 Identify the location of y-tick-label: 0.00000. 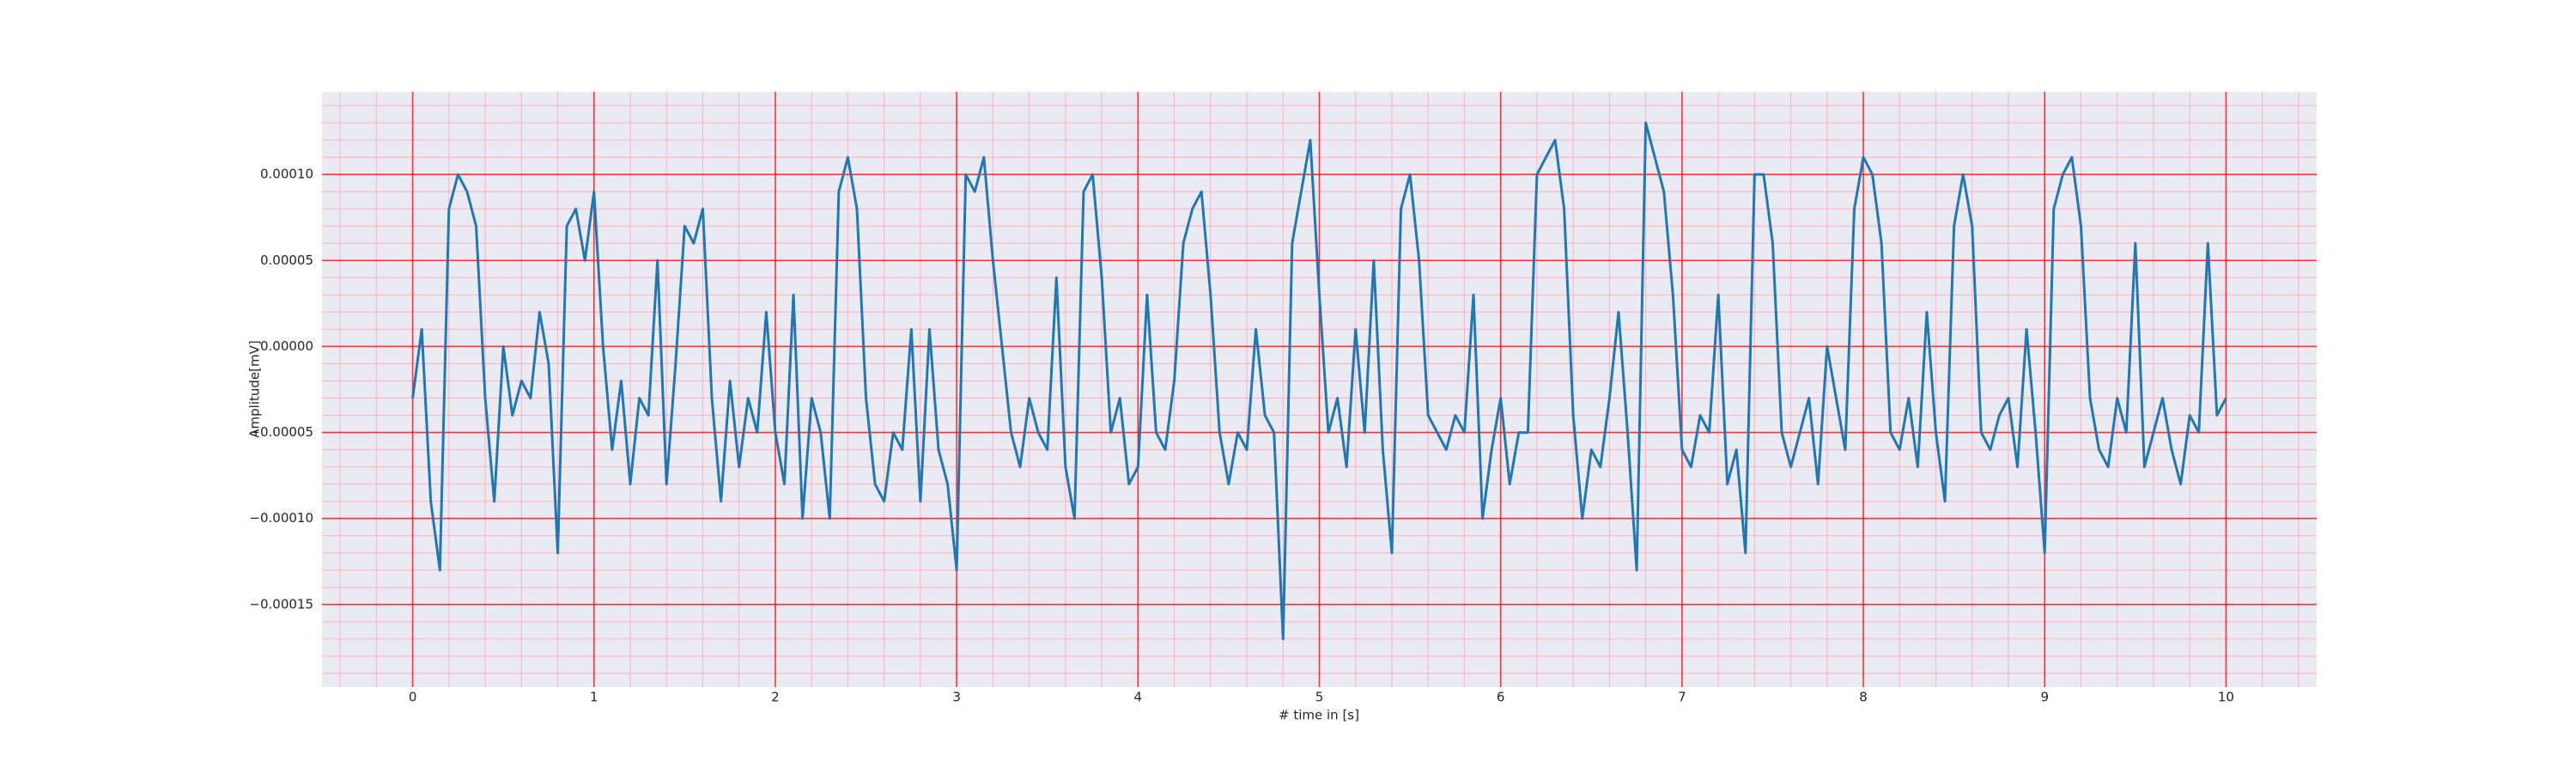
(286, 346).